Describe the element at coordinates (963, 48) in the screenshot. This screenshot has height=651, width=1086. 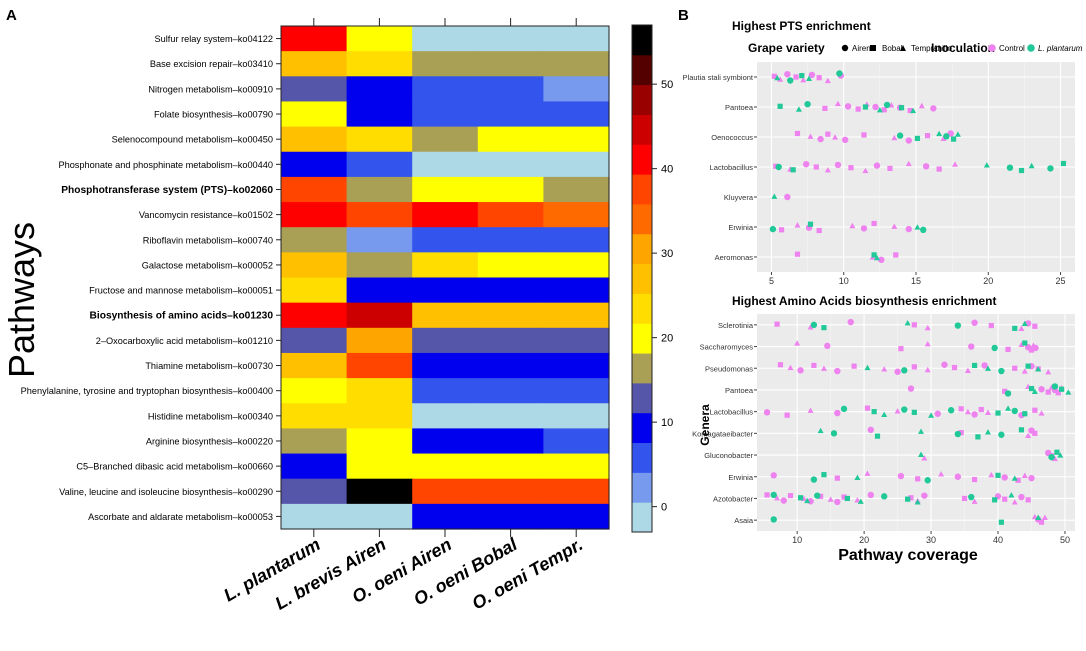
I see `legend-inoculation-title: Inoculation` at that location.